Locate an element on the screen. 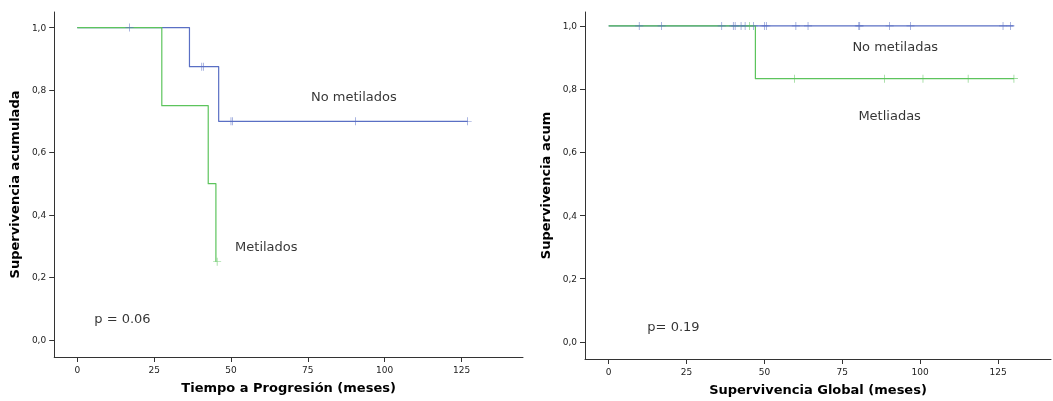  series-label: No metiladas is located at coordinates (895, 46).